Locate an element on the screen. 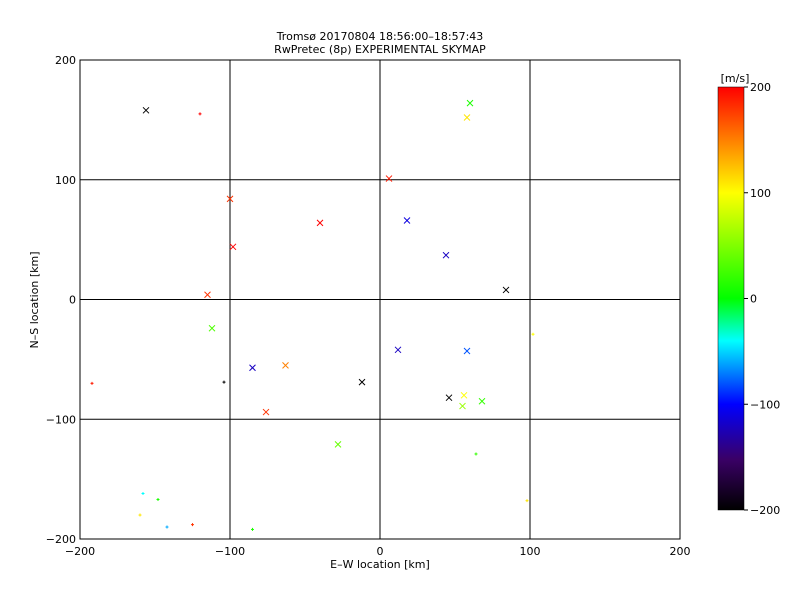  colorbar-tick-label: −200 is located at coordinates (765, 510).